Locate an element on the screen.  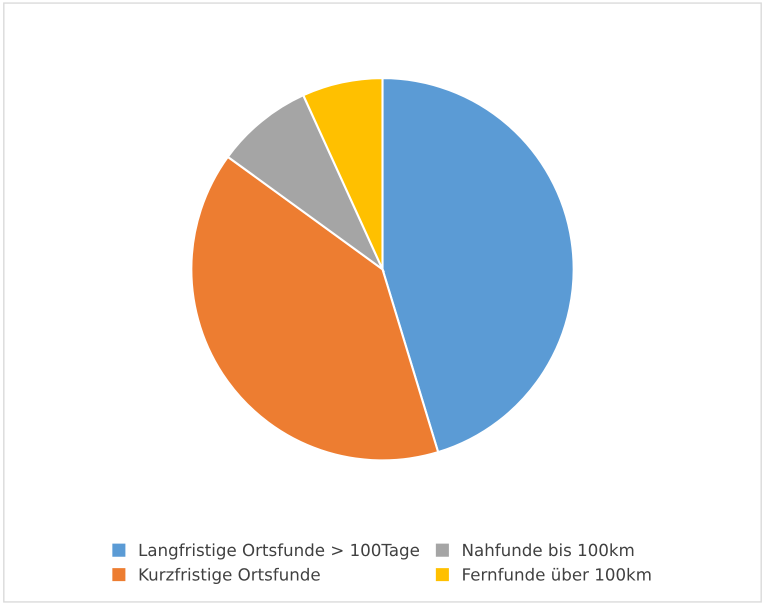
legend-label: Kurzfristige Ortsfunde is located at coordinates (230, 576).